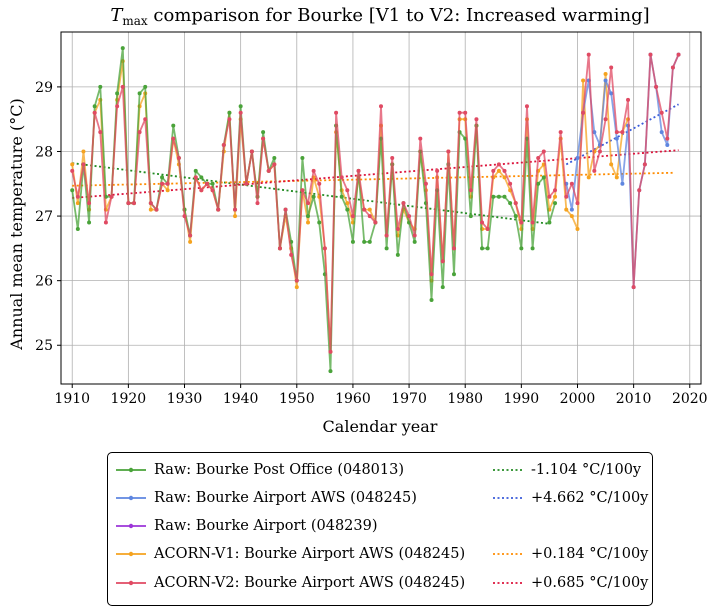  What do you see at coordinates (117, 15) in the screenshot?
I see `title-prefix: T` at bounding box center [117, 15].